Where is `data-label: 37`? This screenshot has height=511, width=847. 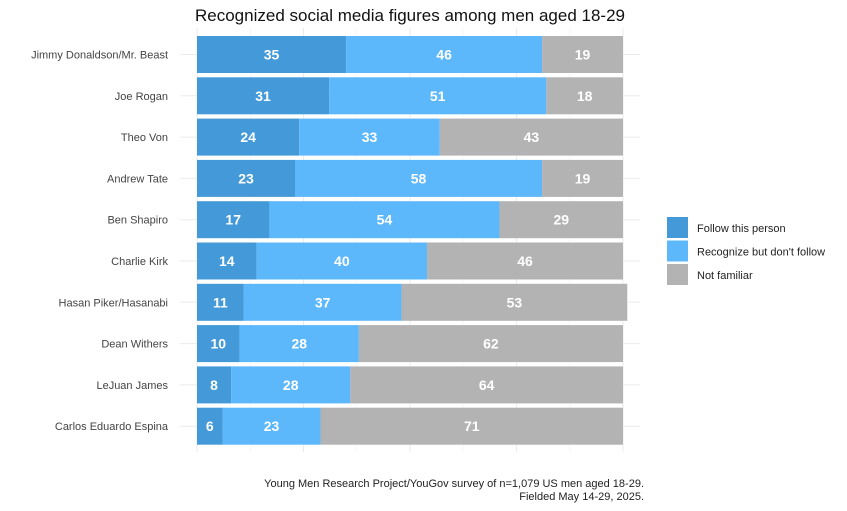
data-label: 37 is located at coordinates (323, 302).